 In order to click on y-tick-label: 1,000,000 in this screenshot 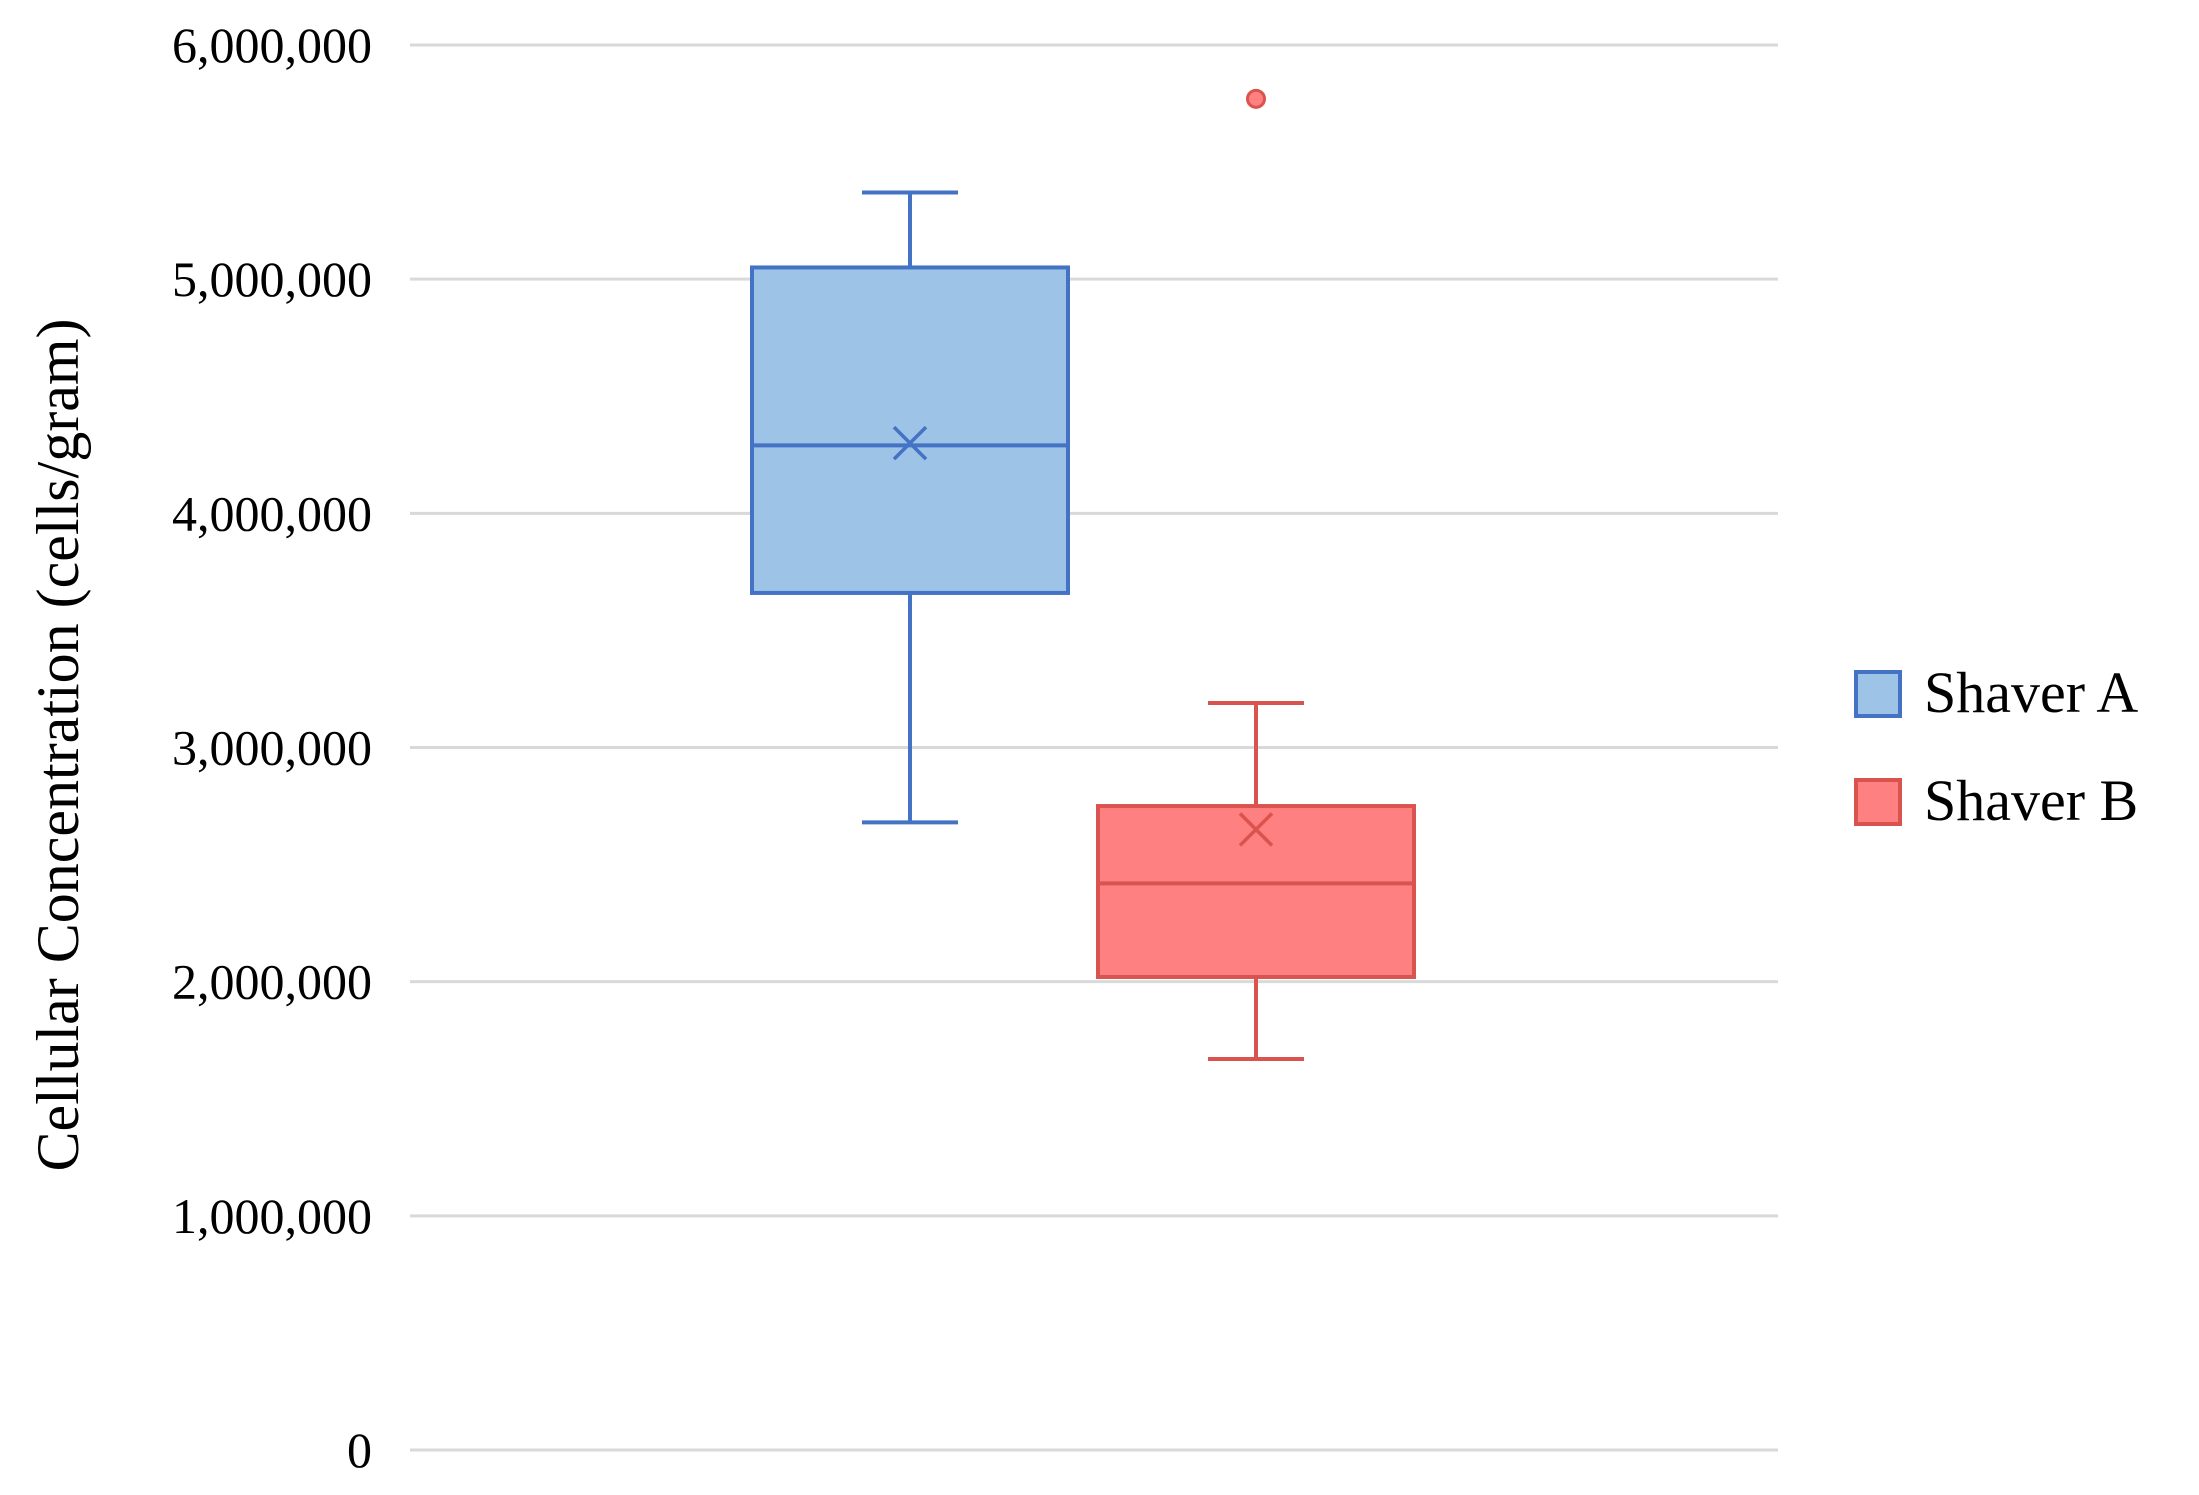, I will do `click(272, 1216)`.